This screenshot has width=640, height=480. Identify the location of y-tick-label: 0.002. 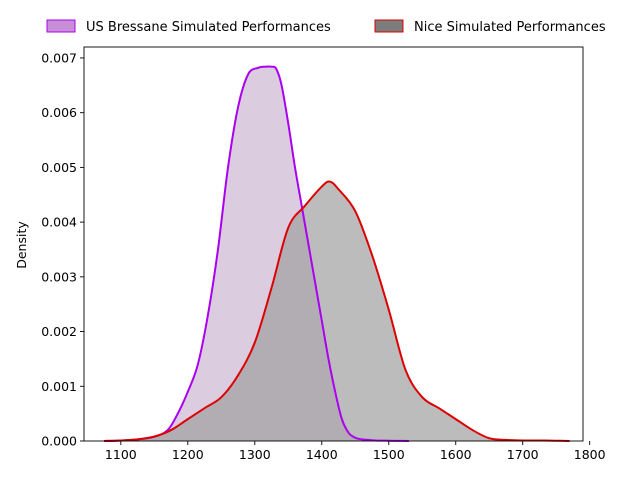
(59, 331).